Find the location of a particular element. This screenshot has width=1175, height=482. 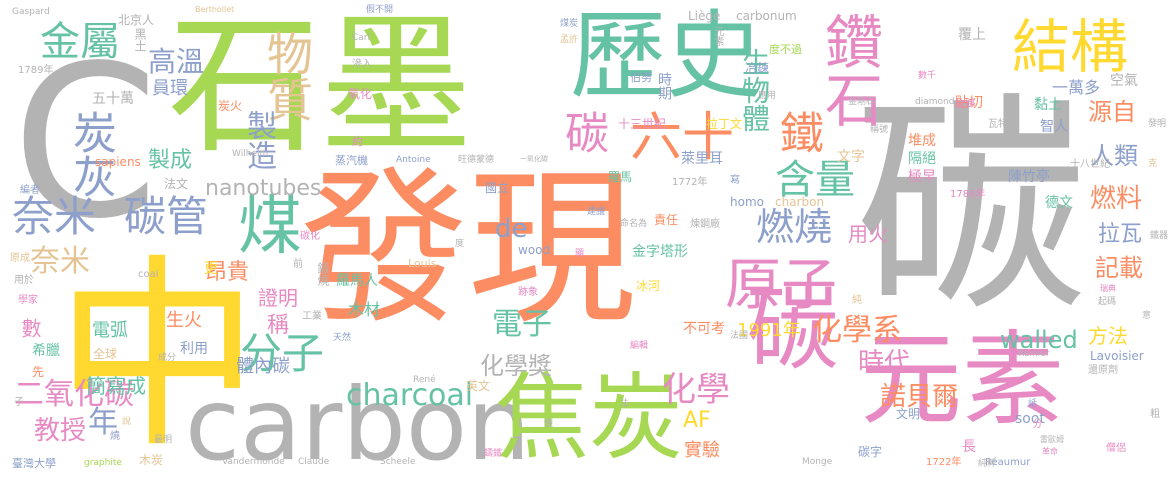

word: Reinier is located at coordinates (1034, 354).